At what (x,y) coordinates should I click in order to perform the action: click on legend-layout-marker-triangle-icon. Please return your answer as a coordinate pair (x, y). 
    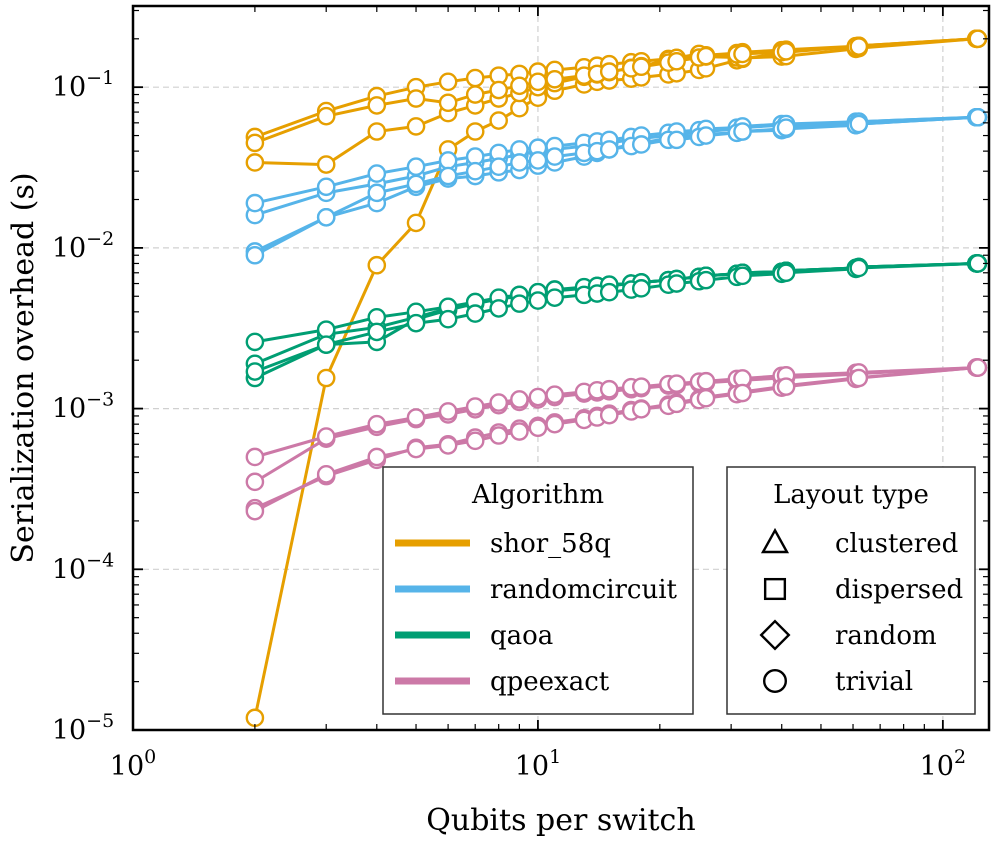
    Looking at the image, I should click on (775, 540).